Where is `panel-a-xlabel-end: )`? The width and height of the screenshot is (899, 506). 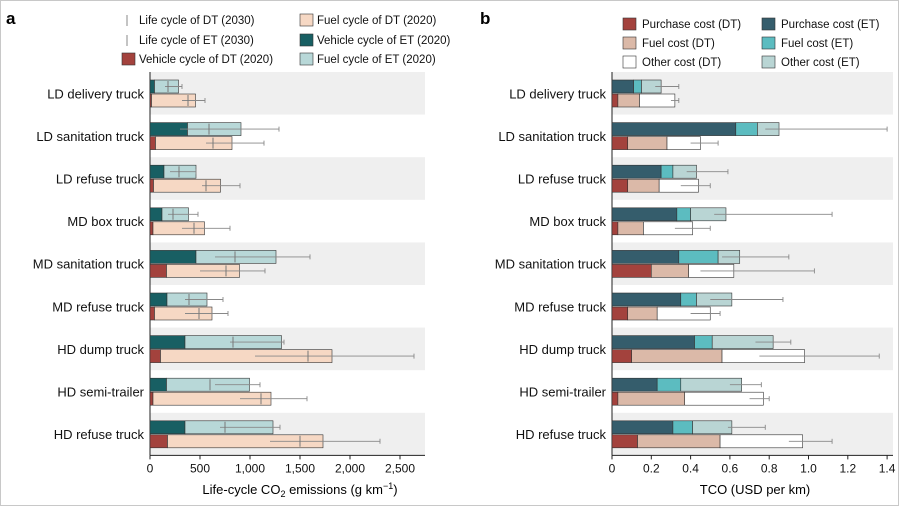
panel-a-xlabel-end: ) is located at coordinates (395, 489).